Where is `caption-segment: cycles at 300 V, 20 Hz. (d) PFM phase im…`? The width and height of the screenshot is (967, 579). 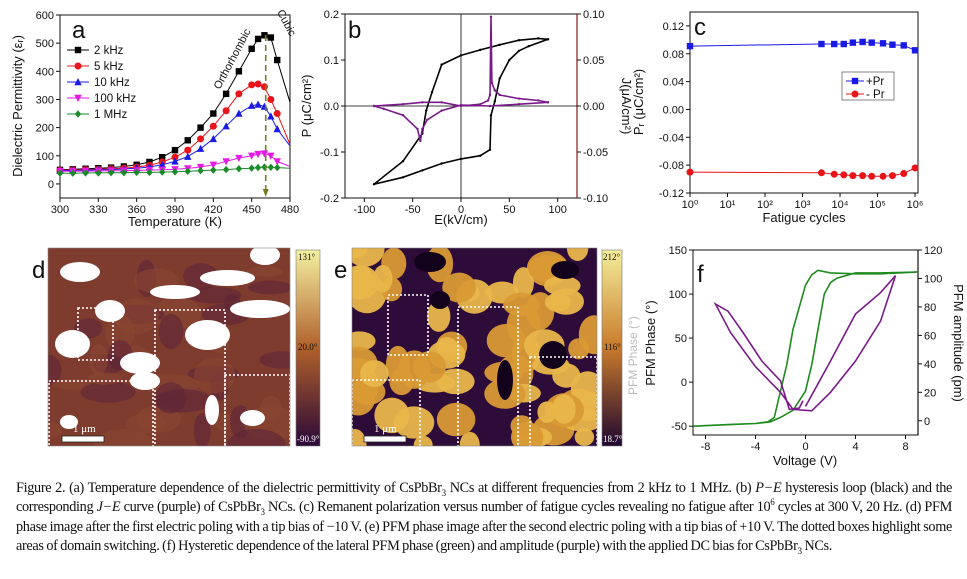 caption-segment: cycles at 300 V, 20 Hz. (d) PFM phase im… is located at coordinates (484, 526).